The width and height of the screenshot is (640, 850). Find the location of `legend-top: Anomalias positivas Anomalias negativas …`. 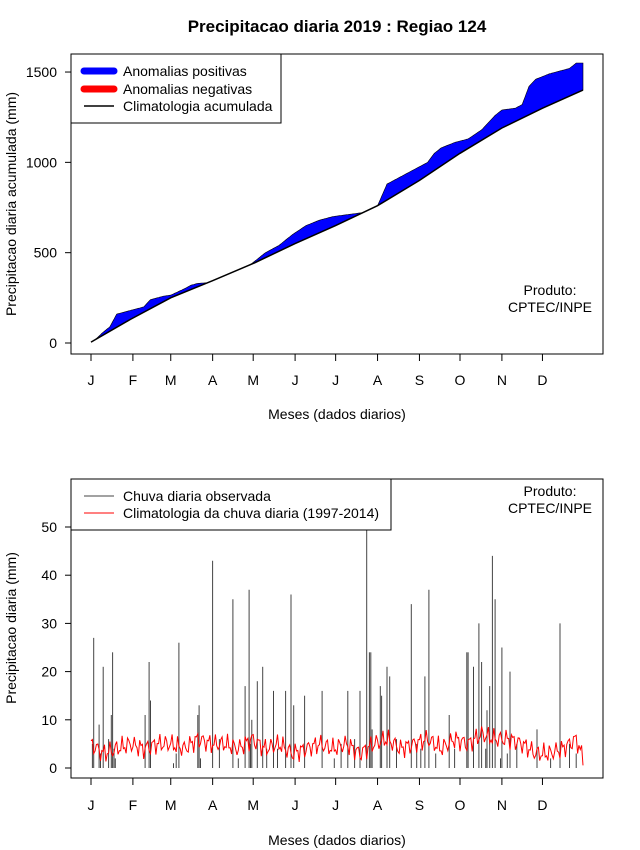

legend-top: Anomalias positivas Anomalias negativas … is located at coordinates (176, 88).